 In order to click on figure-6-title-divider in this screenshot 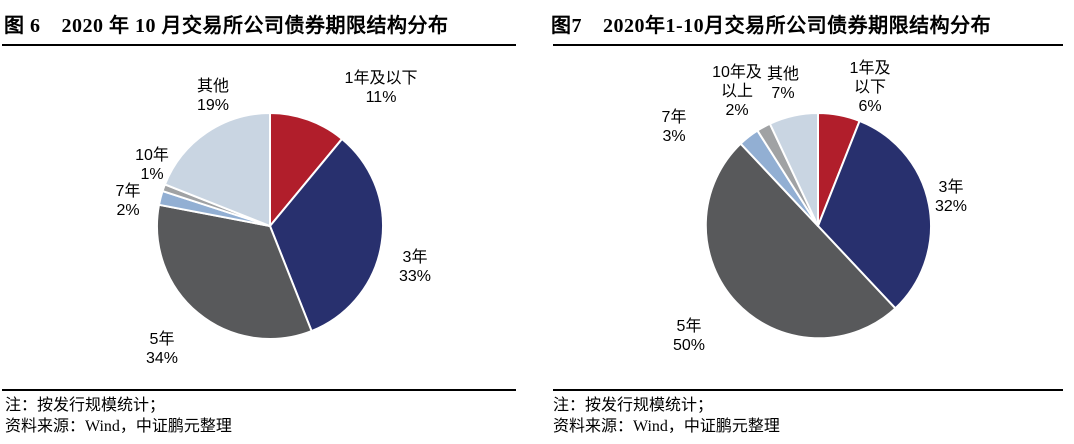, I will do `click(259, 45)`.